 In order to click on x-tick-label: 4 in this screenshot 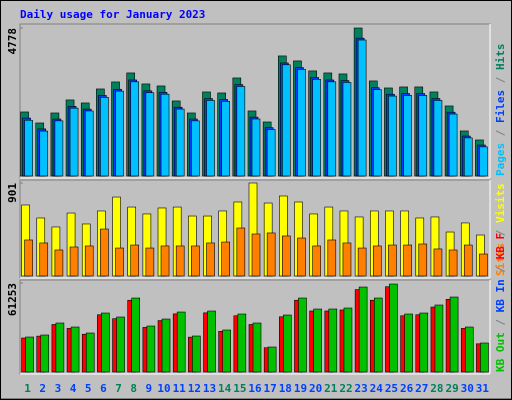, I will do `click(73, 388)`.